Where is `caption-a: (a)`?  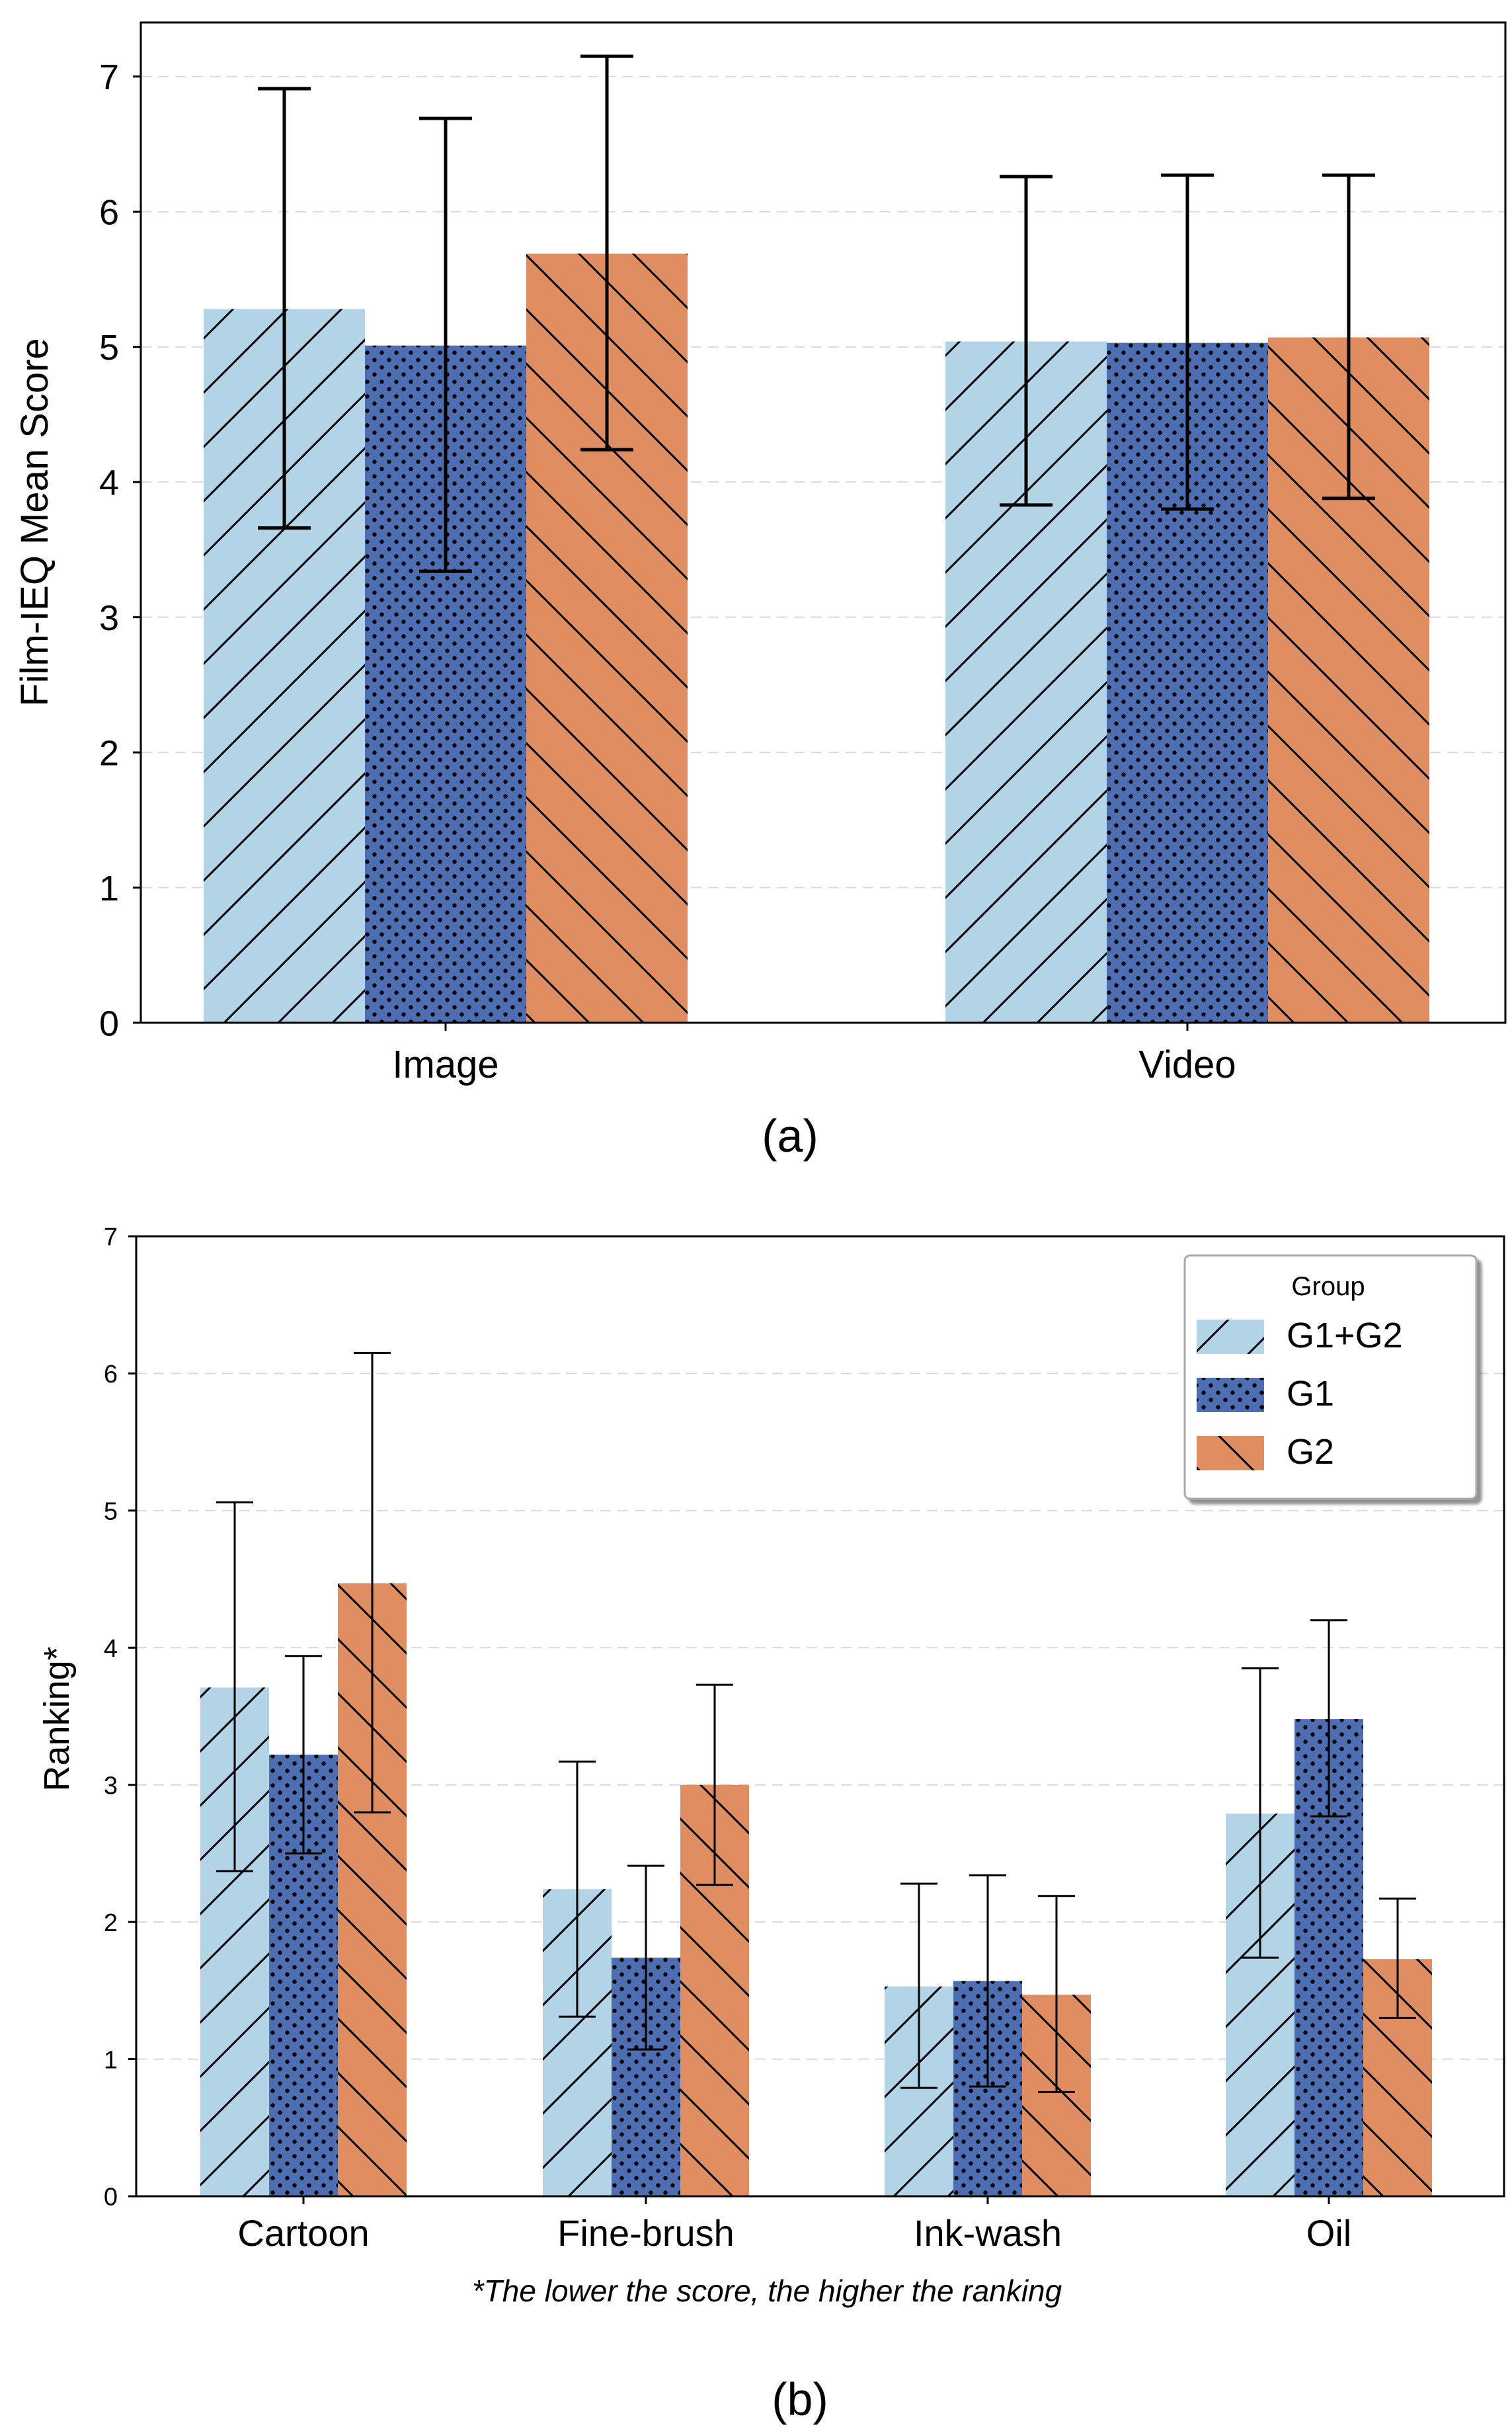 caption-a: (a) is located at coordinates (790, 1136).